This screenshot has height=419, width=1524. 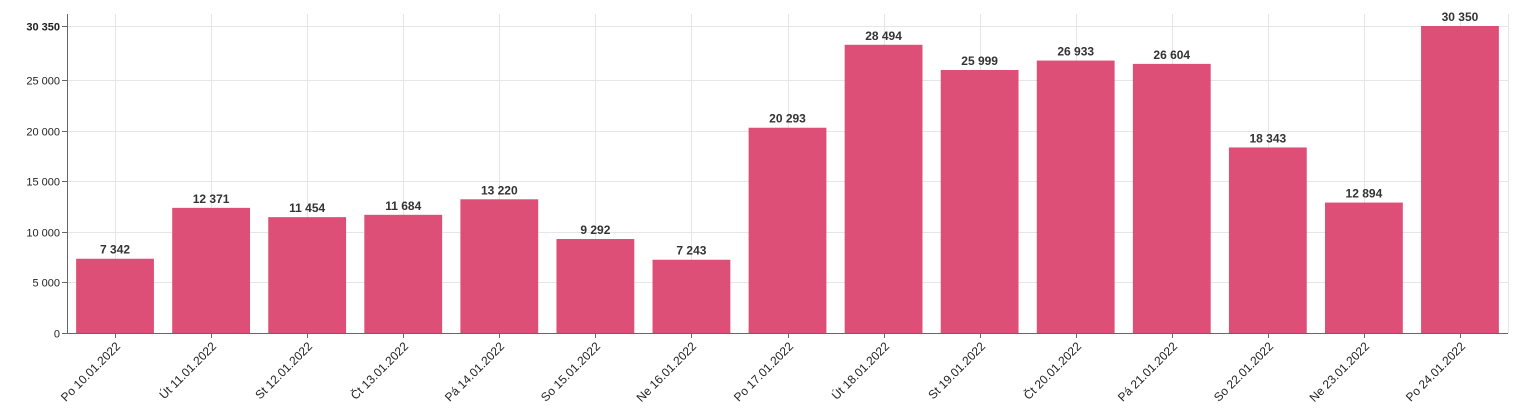 What do you see at coordinates (403, 206) in the screenshot?
I see `bar-value-label: 11 684` at bounding box center [403, 206].